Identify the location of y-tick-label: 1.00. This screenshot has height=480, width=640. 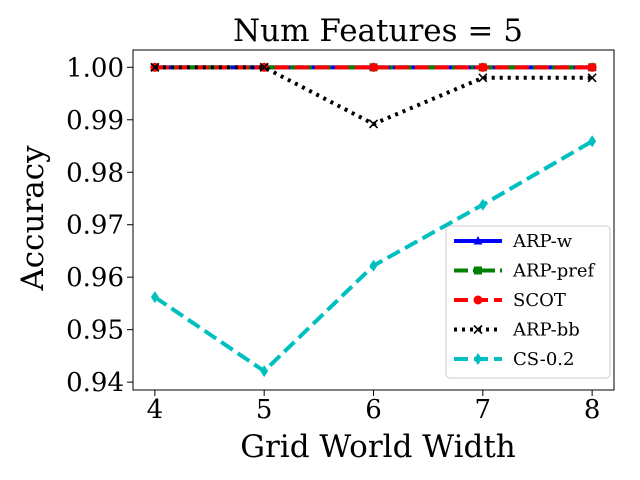
(95, 68).